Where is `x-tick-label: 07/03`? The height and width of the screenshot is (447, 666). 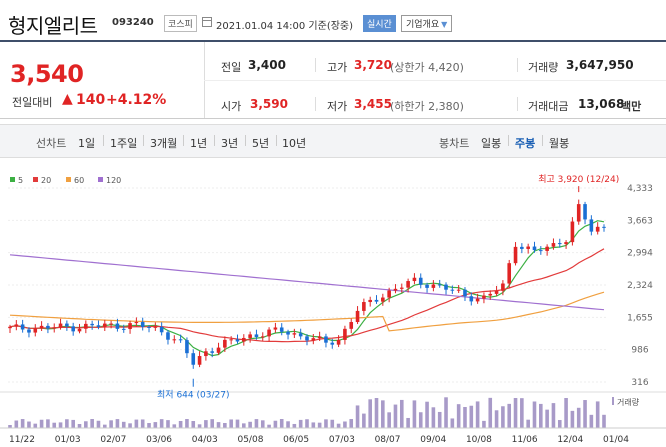 x-tick-label: 07/03 is located at coordinates (342, 440).